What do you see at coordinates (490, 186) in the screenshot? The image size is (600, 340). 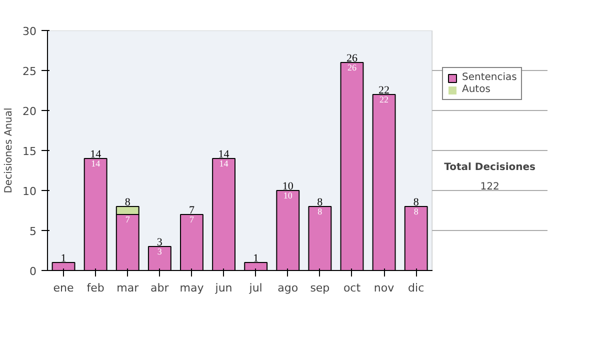 I see `text: 122` at bounding box center [490, 186].